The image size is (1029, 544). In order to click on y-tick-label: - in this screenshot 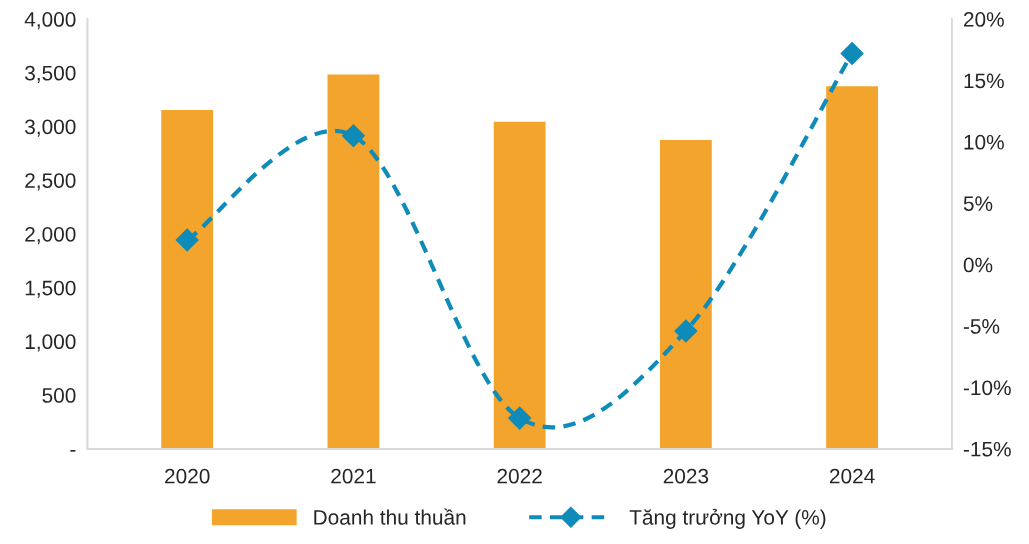, I will do `click(73, 451)`.